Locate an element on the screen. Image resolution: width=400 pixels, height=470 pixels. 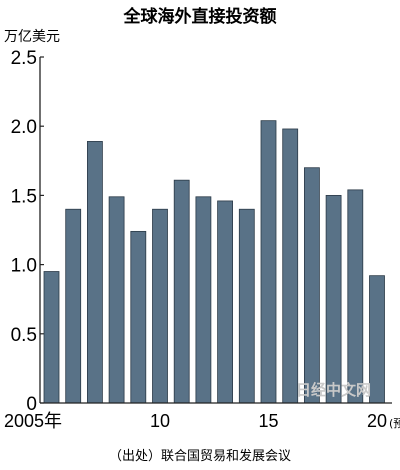
y-tick-label: 2.0 is located at coordinates (24, 127).